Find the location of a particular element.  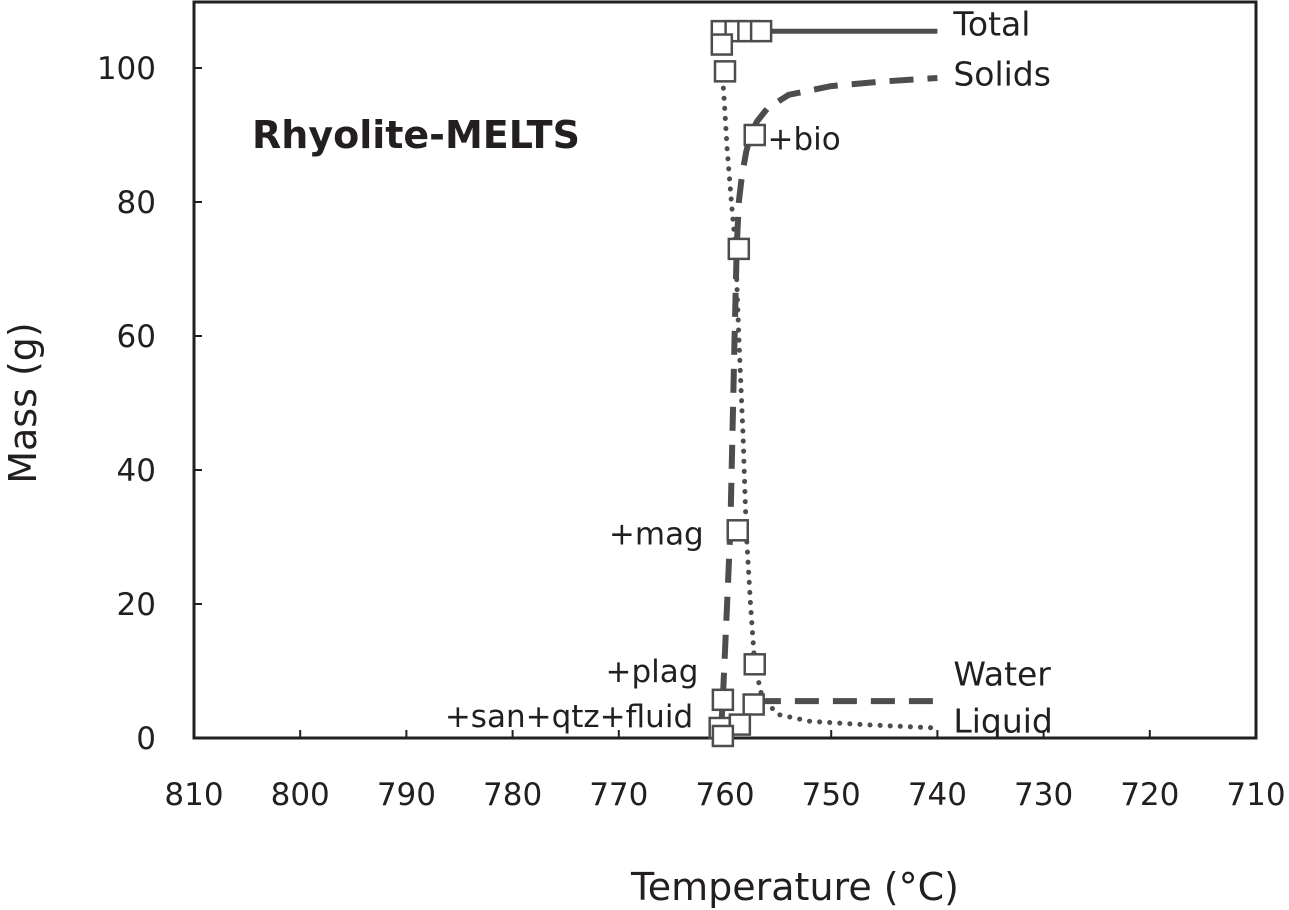

series-line-liquid is located at coordinates (829, 398).